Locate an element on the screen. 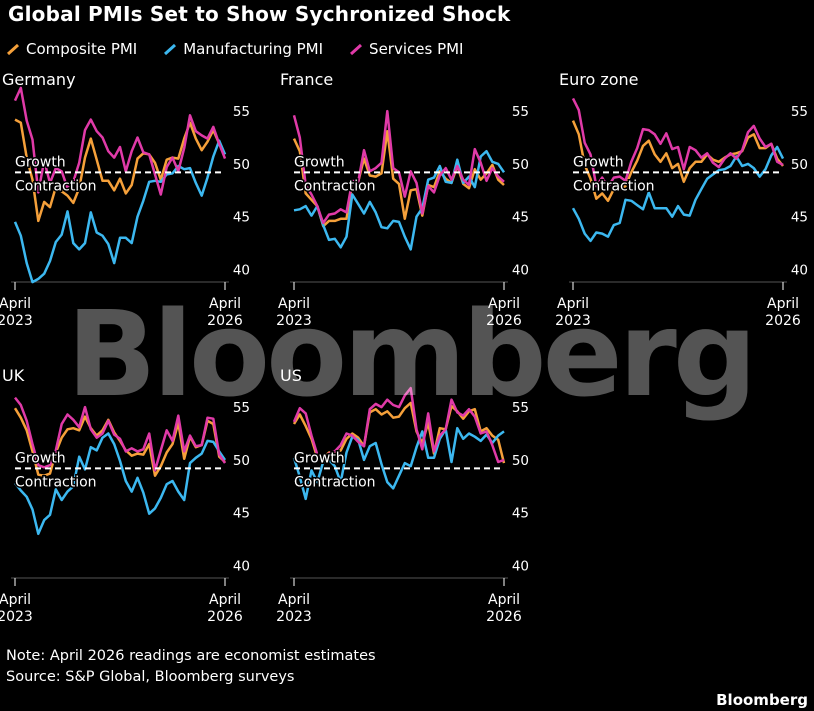 The height and width of the screenshot is (711, 814). legend-swatch-services-line is located at coordinates (356, 49).